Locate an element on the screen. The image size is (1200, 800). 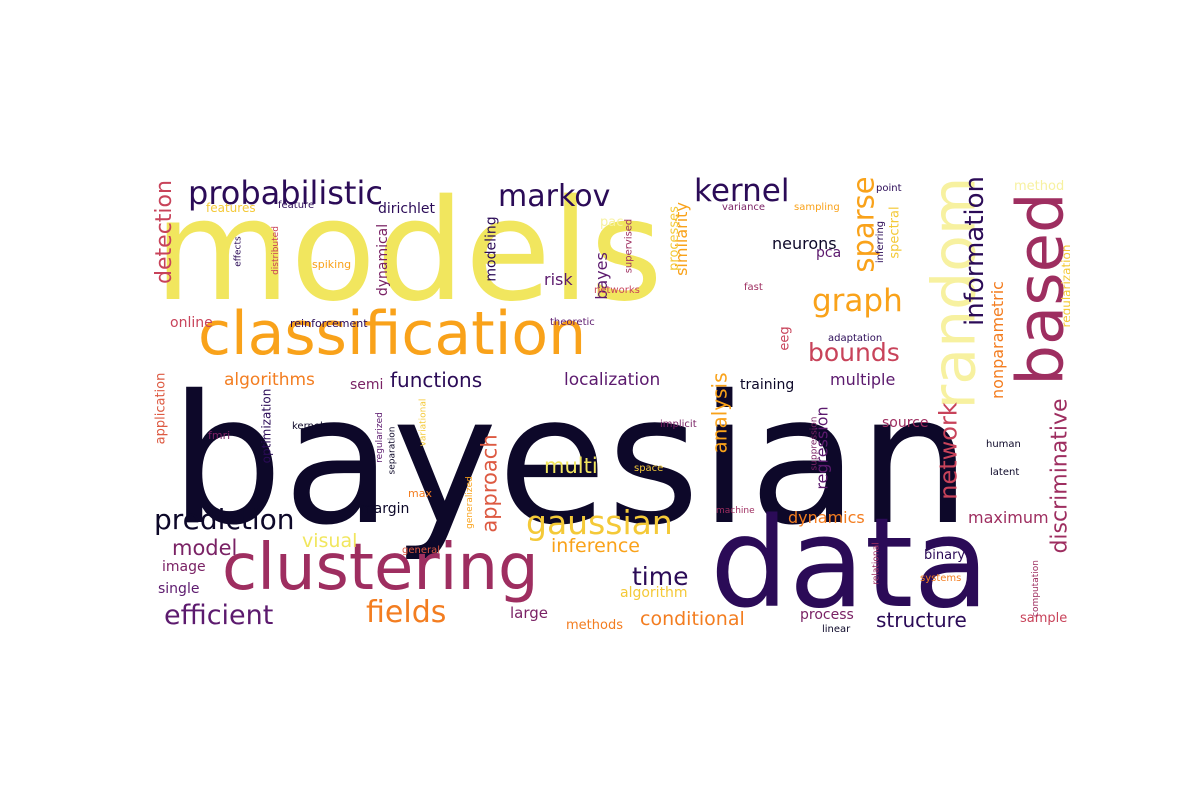
word-eeg: eeg is located at coordinates (785, 338).